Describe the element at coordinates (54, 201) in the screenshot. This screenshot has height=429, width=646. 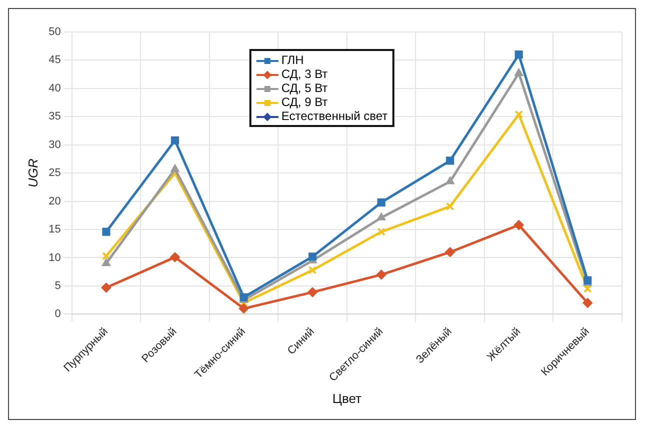
I see `y-tick-label: 20` at that location.